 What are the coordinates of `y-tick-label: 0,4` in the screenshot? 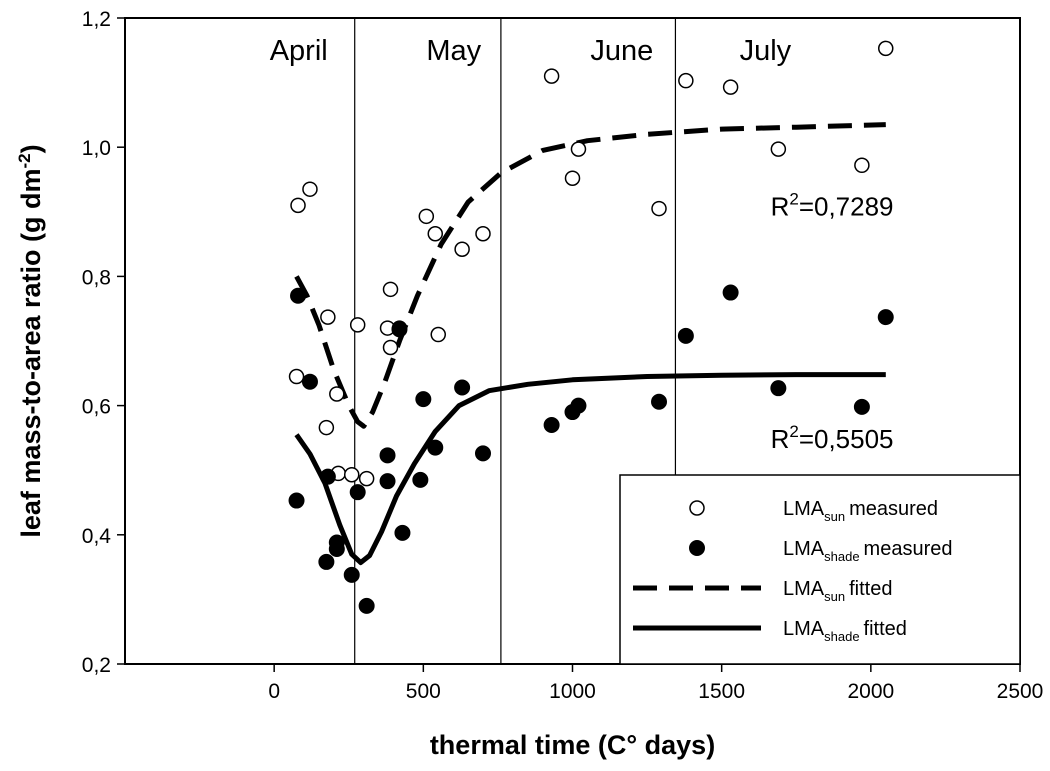 It's located at (97, 536).